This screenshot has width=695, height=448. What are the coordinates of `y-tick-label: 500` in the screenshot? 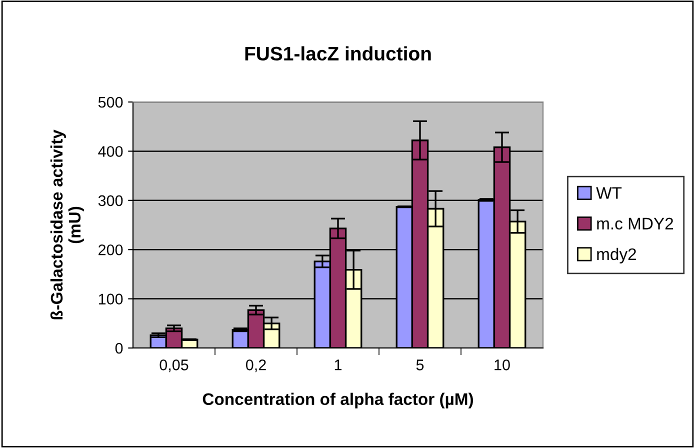 It's located at (110, 102).